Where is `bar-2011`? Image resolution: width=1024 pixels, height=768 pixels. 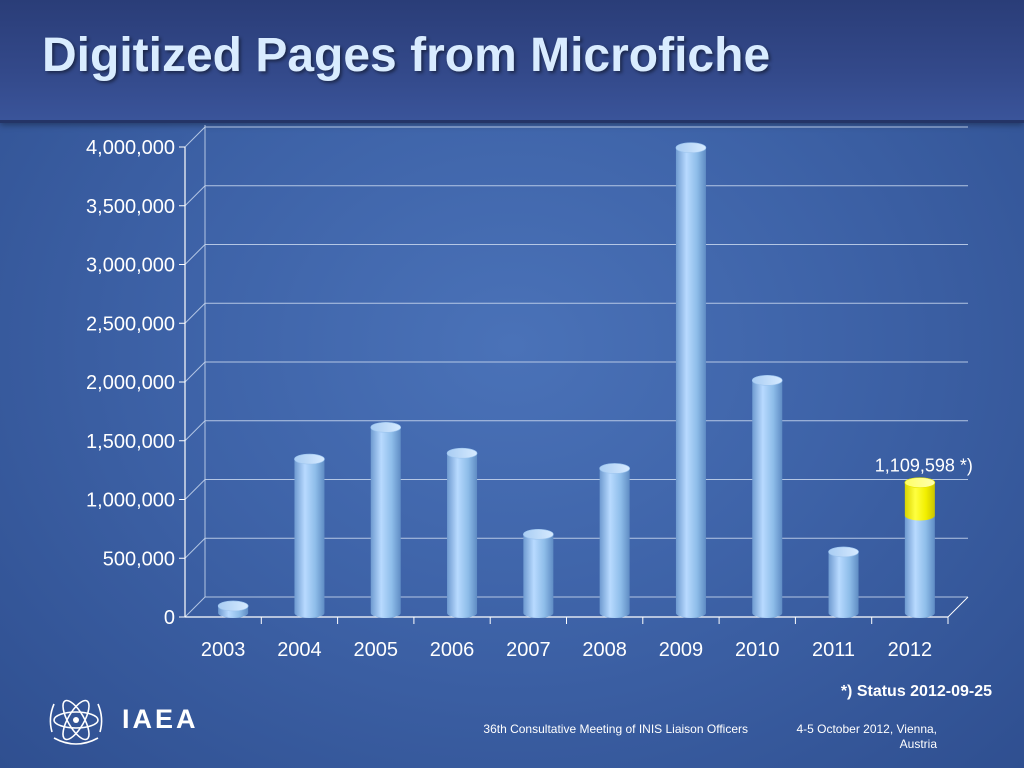
bar-2011 is located at coordinates (843, 582).